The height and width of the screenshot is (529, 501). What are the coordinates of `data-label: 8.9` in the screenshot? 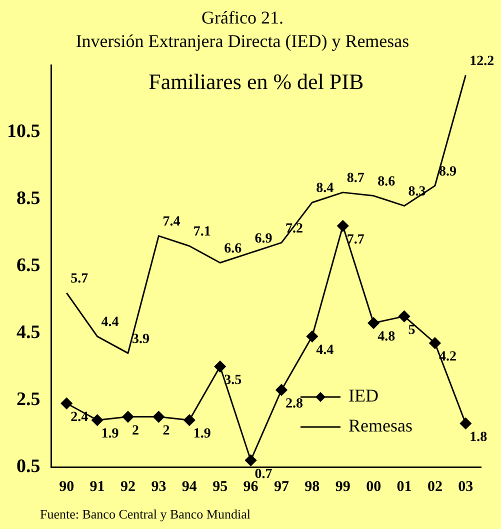 It's located at (447, 172).